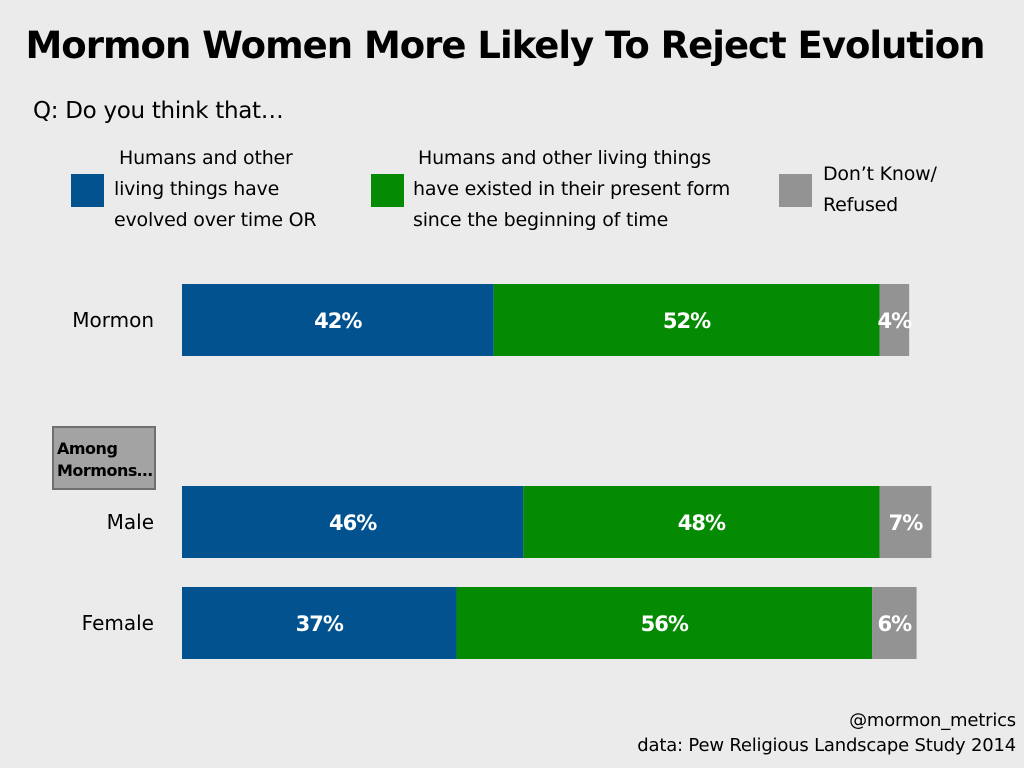 The image size is (1024, 768). What do you see at coordinates (113, 320) in the screenshot?
I see `category-label-mormon: Mormon` at bounding box center [113, 320].